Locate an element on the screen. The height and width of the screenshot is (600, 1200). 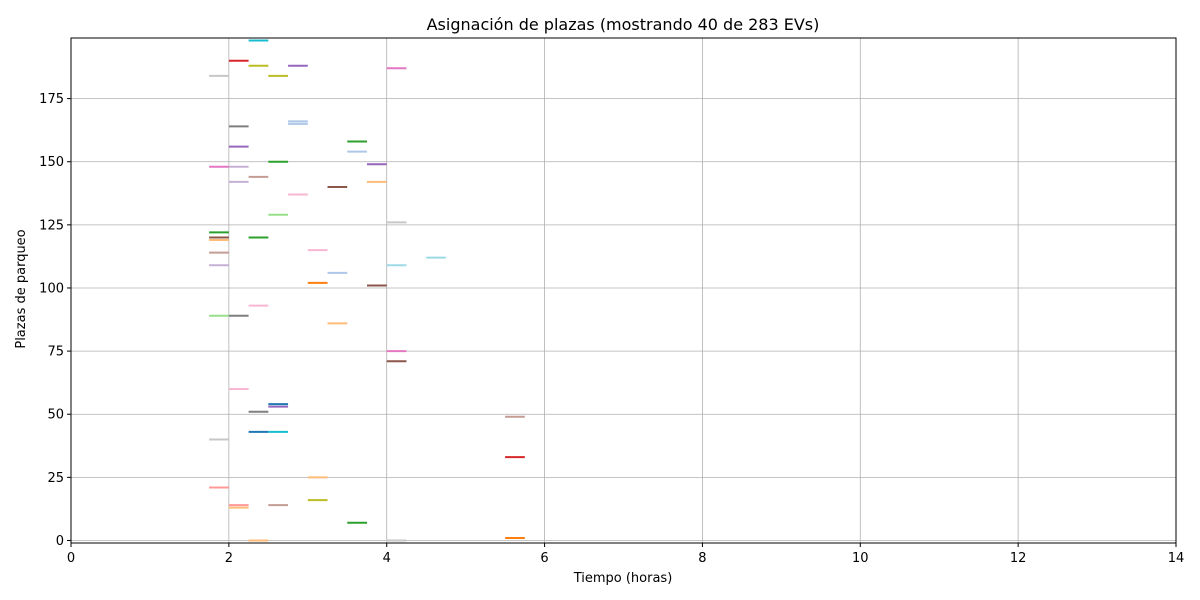
x-tick-label: 10 is located at coordinates (860, 558).